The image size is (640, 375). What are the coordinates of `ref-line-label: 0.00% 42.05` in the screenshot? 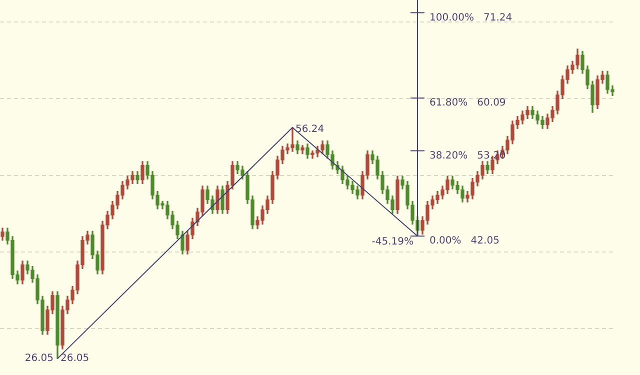 It's located at (465, 241).